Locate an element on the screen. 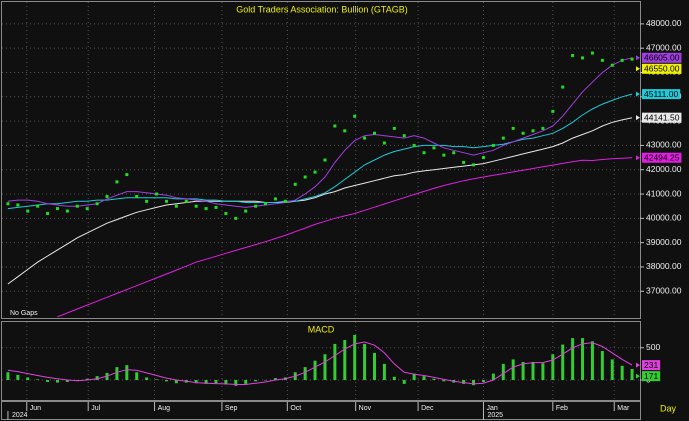 This screenshot has width=689, height=421. value-label: 45111.00 is located at coordinates (661, 94).